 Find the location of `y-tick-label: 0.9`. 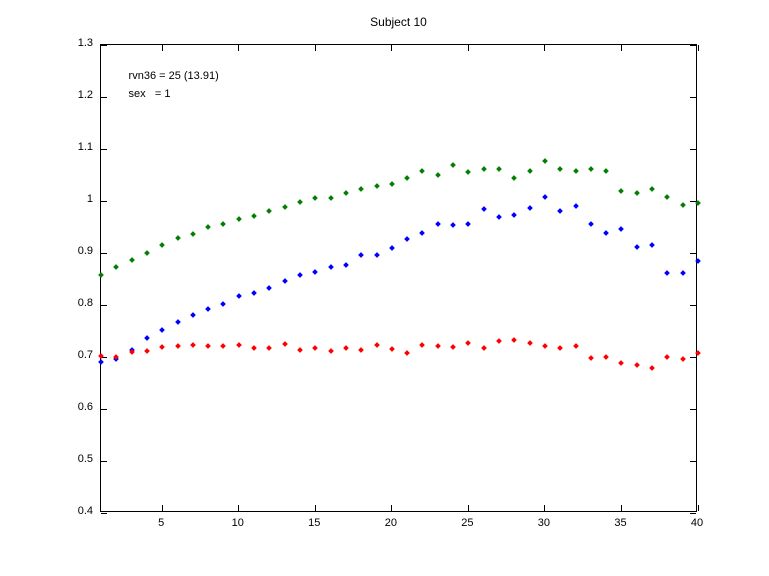

y-tick-label: 0.9 is located at coordinates (85, 251).